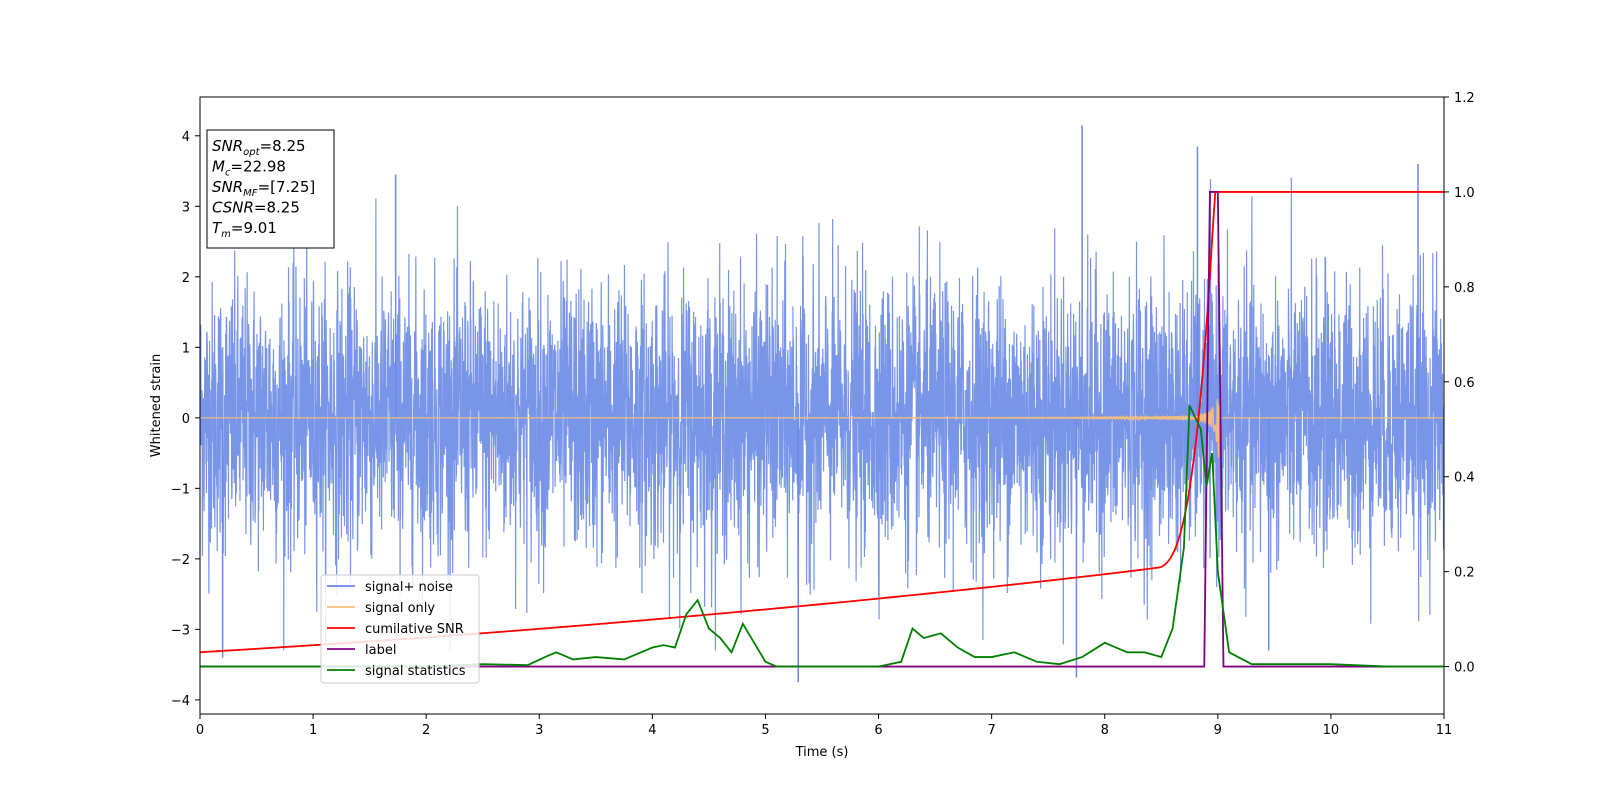 This screenshot has width=1600, height=800. I want to click on y-right-tick-label-0: 0.0, so click(1464, 668).